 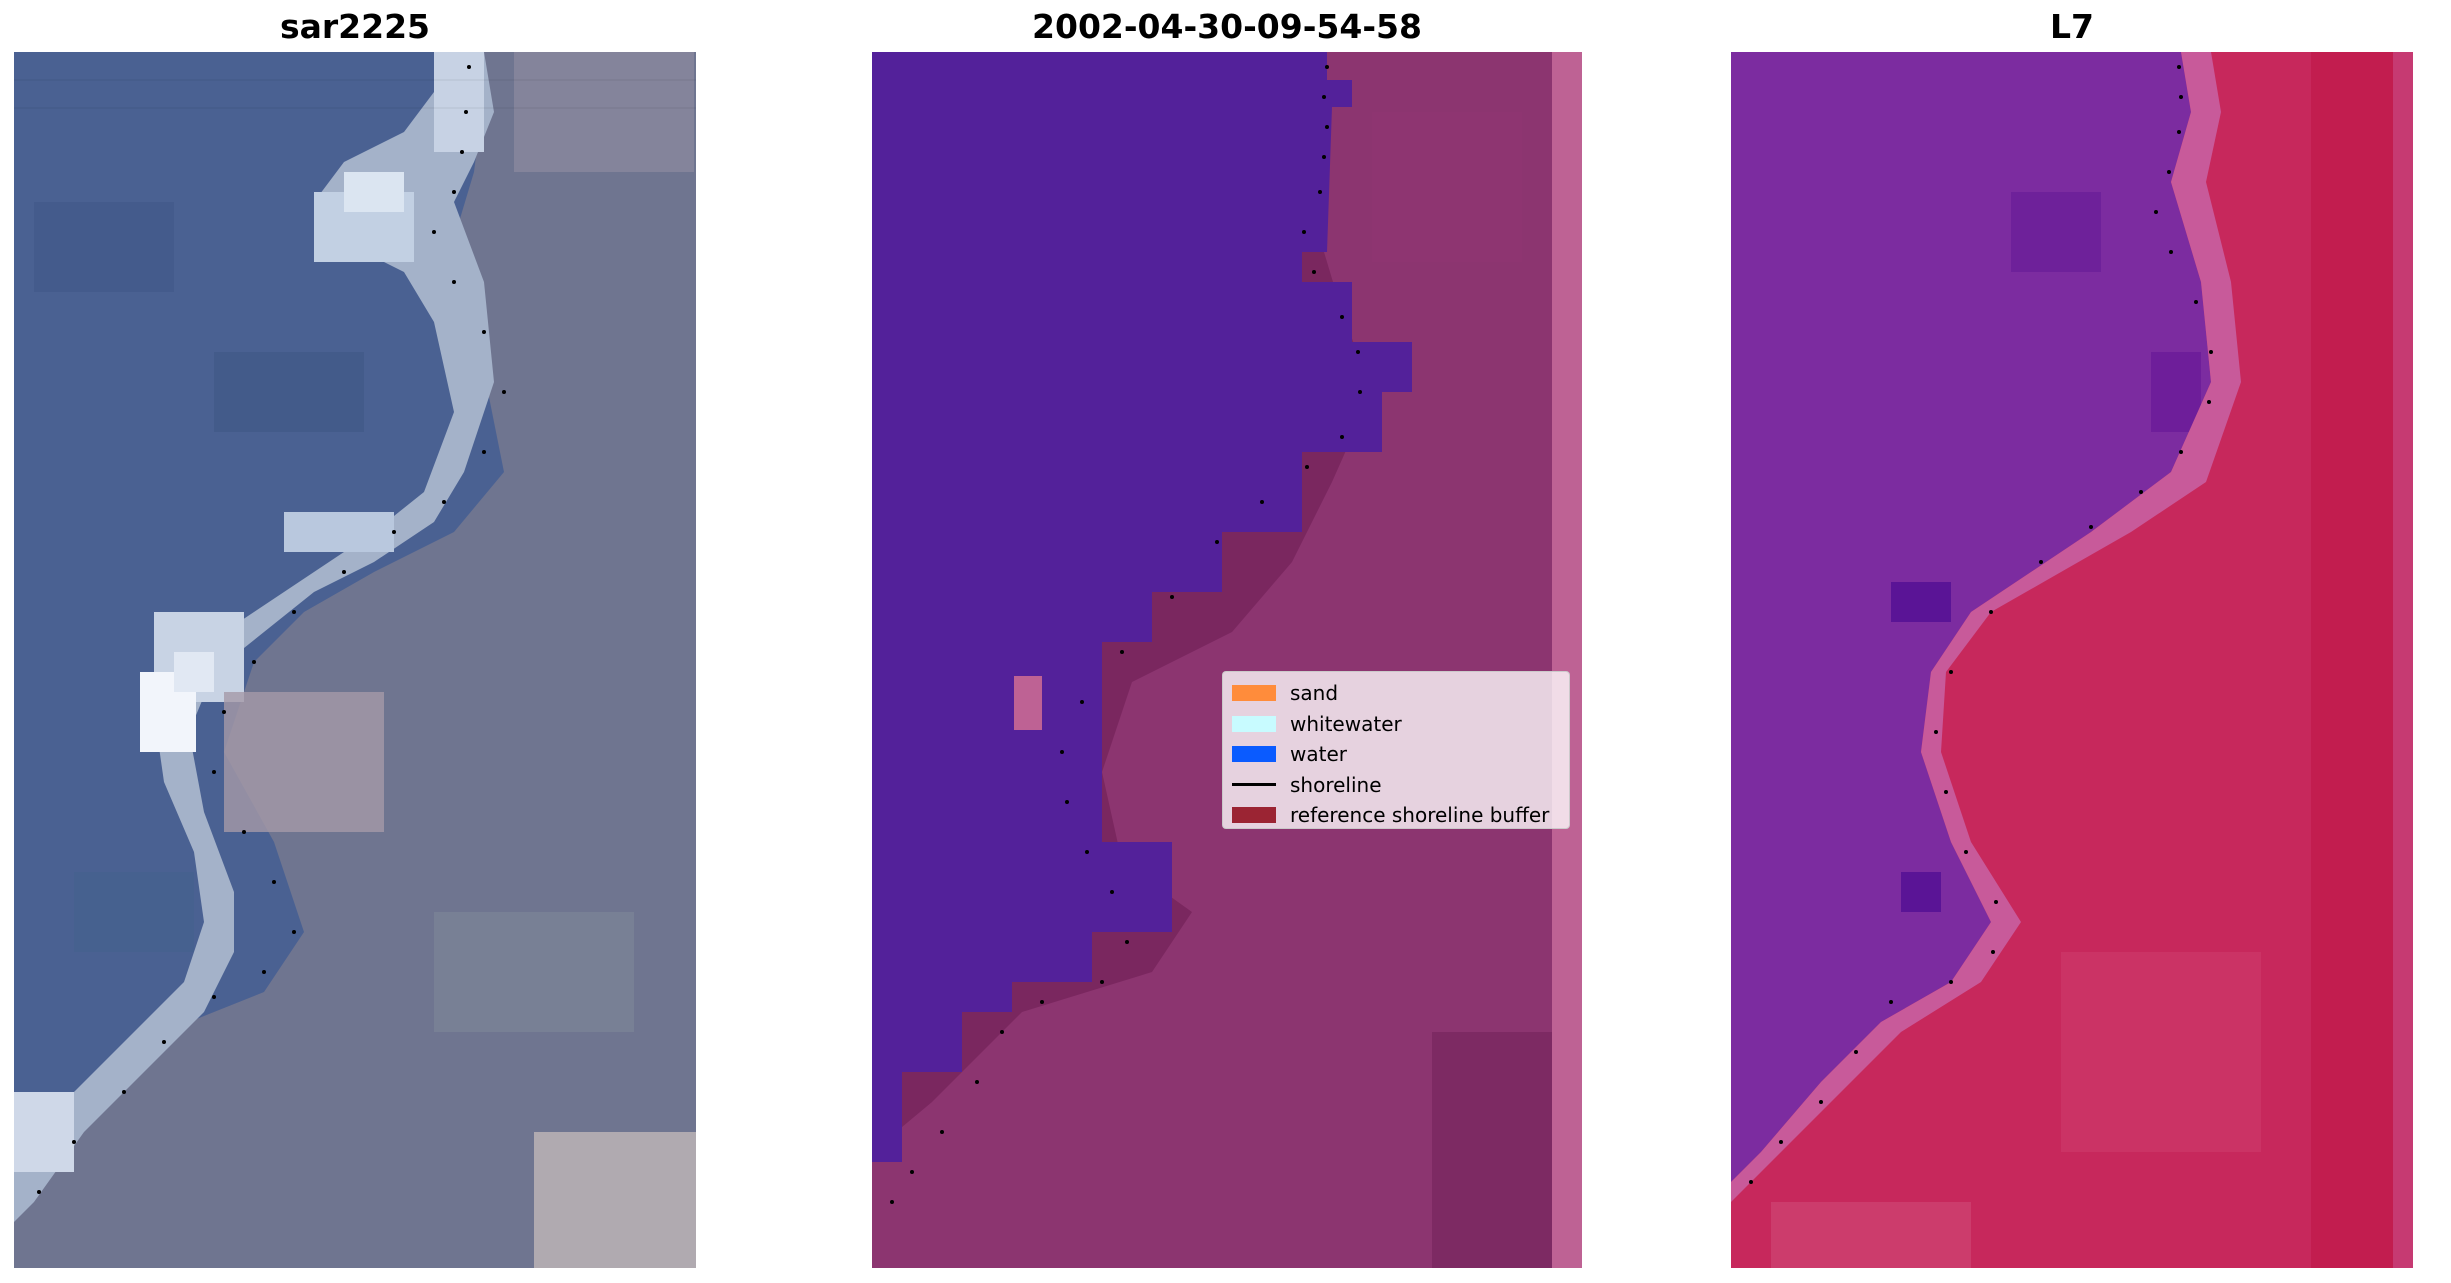 I want to click on legend-item-whitewater: whitewater, so click(x=1396, y=724).